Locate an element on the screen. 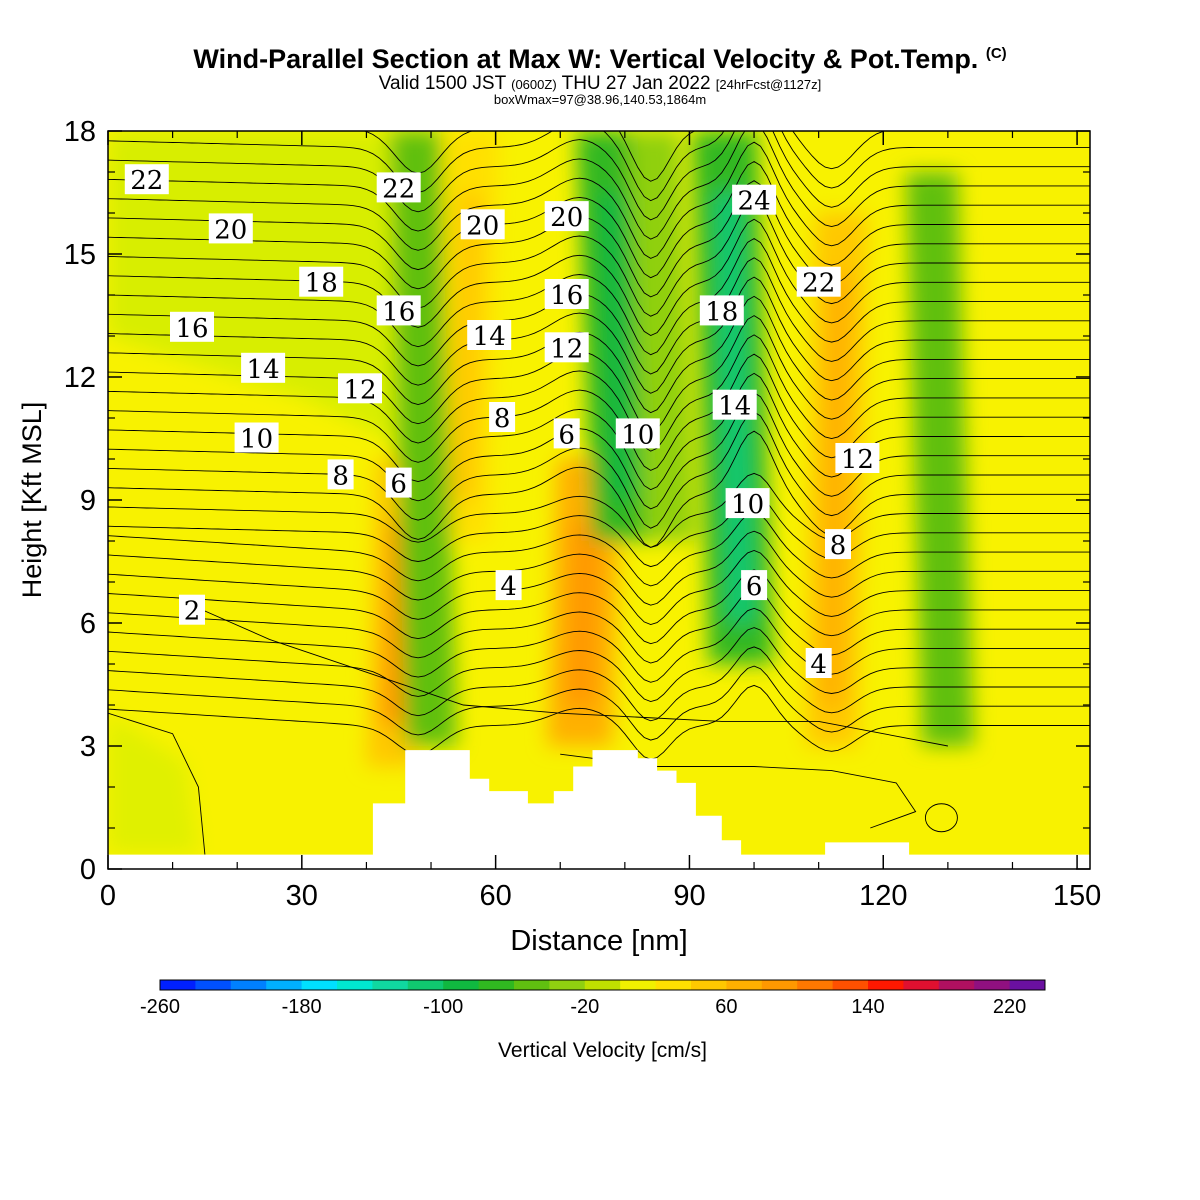 The height and width of the screenshot is (1200, 1200). colorbar-label: Vertical Velocity [cm/s] is located at coordinates (602, 1050).